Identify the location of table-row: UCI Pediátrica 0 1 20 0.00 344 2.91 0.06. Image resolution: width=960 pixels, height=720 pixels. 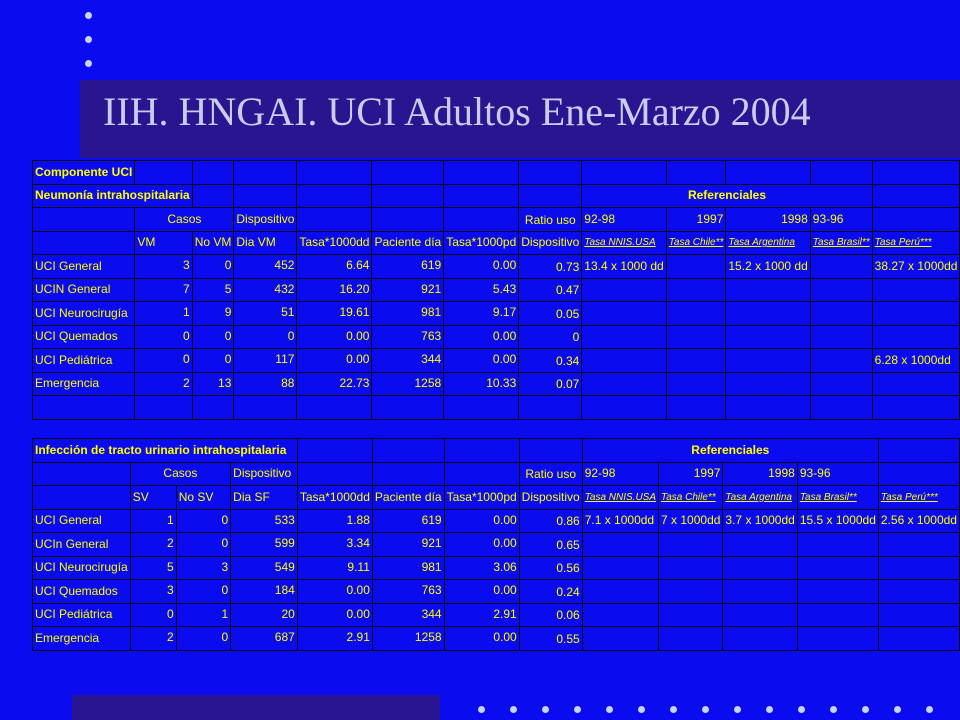
(496, 614).